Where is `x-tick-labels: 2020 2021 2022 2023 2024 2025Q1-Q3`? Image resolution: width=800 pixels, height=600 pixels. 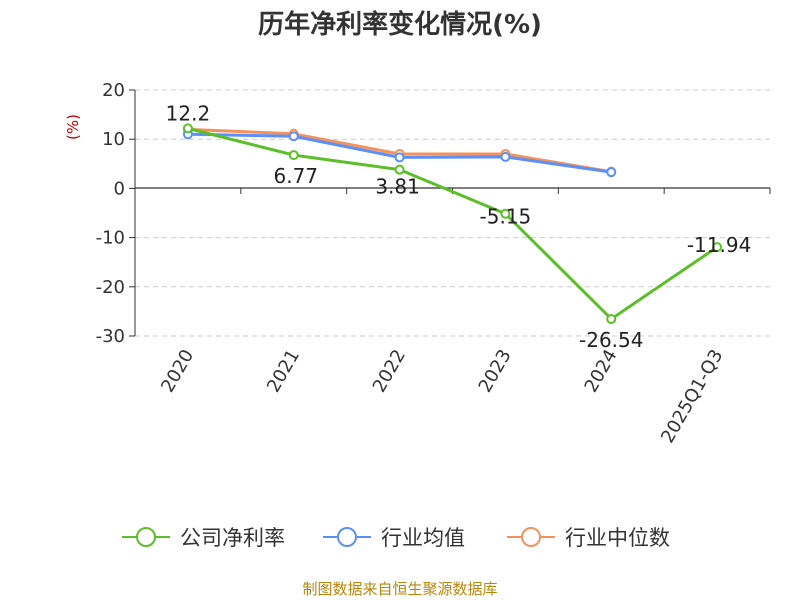 x-tick-labels: 2020 2021 2022 2023 2024 2025Q1-Q3 is located at coordinates (442, 396).